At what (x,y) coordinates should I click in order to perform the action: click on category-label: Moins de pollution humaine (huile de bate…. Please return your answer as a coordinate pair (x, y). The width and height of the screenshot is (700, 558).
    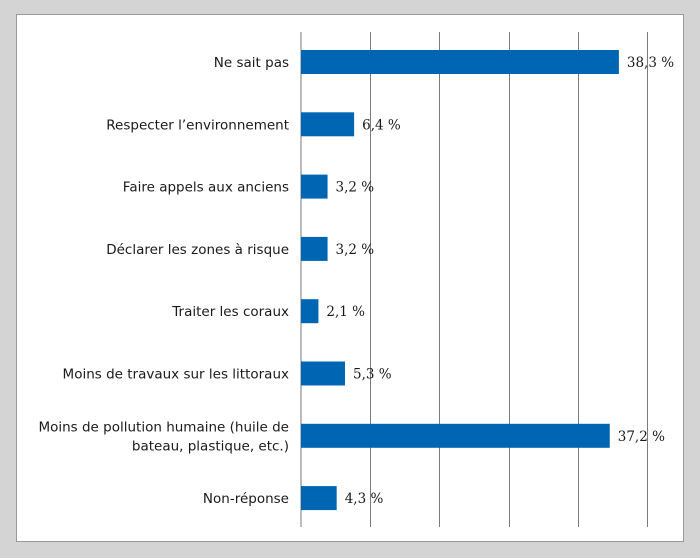
    Looking at the image, I should click on (163, 436).